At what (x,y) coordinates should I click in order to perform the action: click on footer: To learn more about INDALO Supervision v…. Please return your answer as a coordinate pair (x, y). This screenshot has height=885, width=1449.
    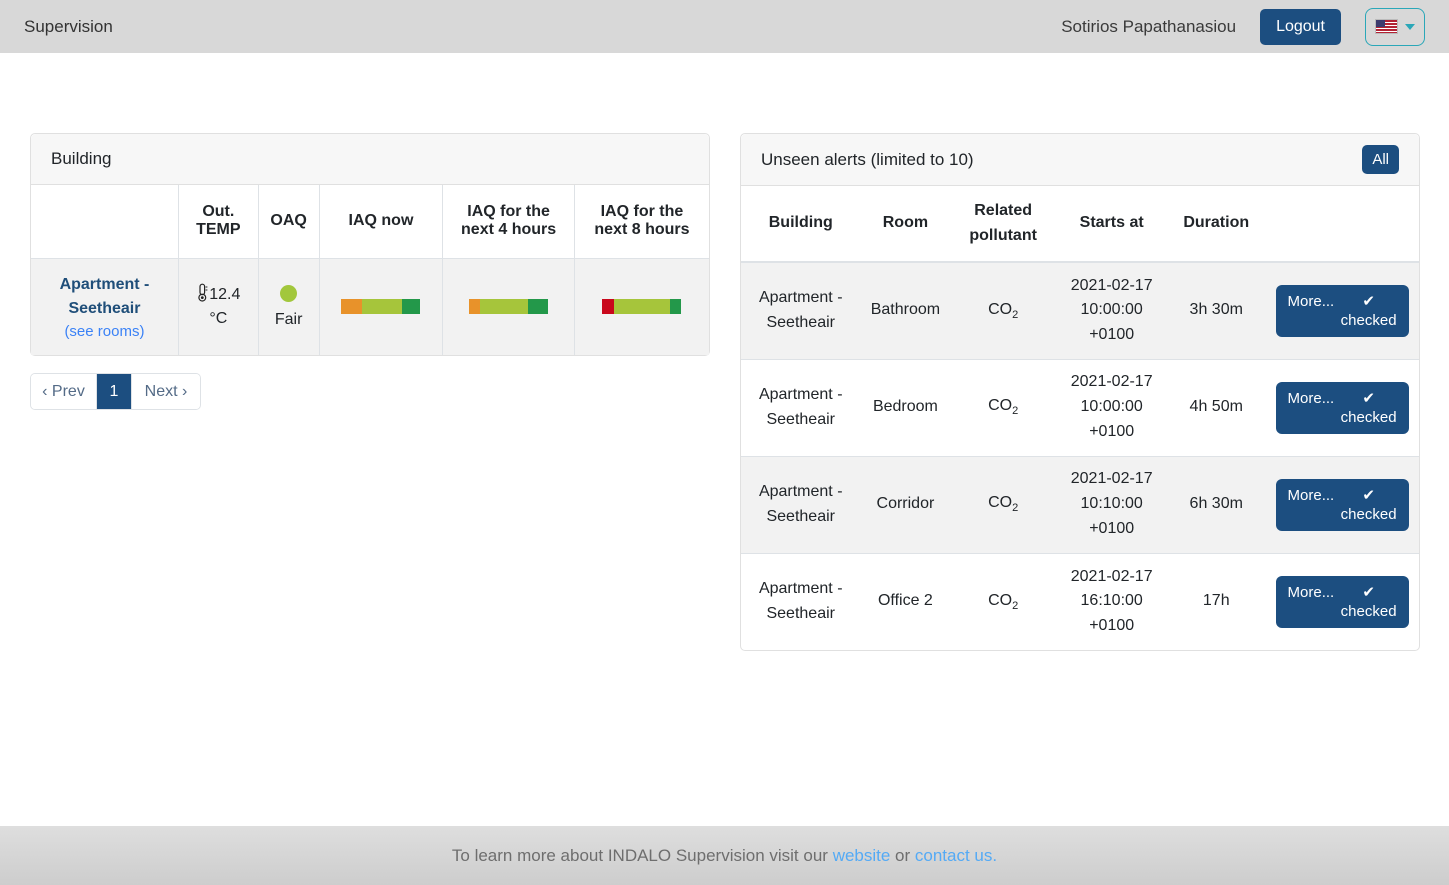
    Looking at the image, I should click on (724, 855).